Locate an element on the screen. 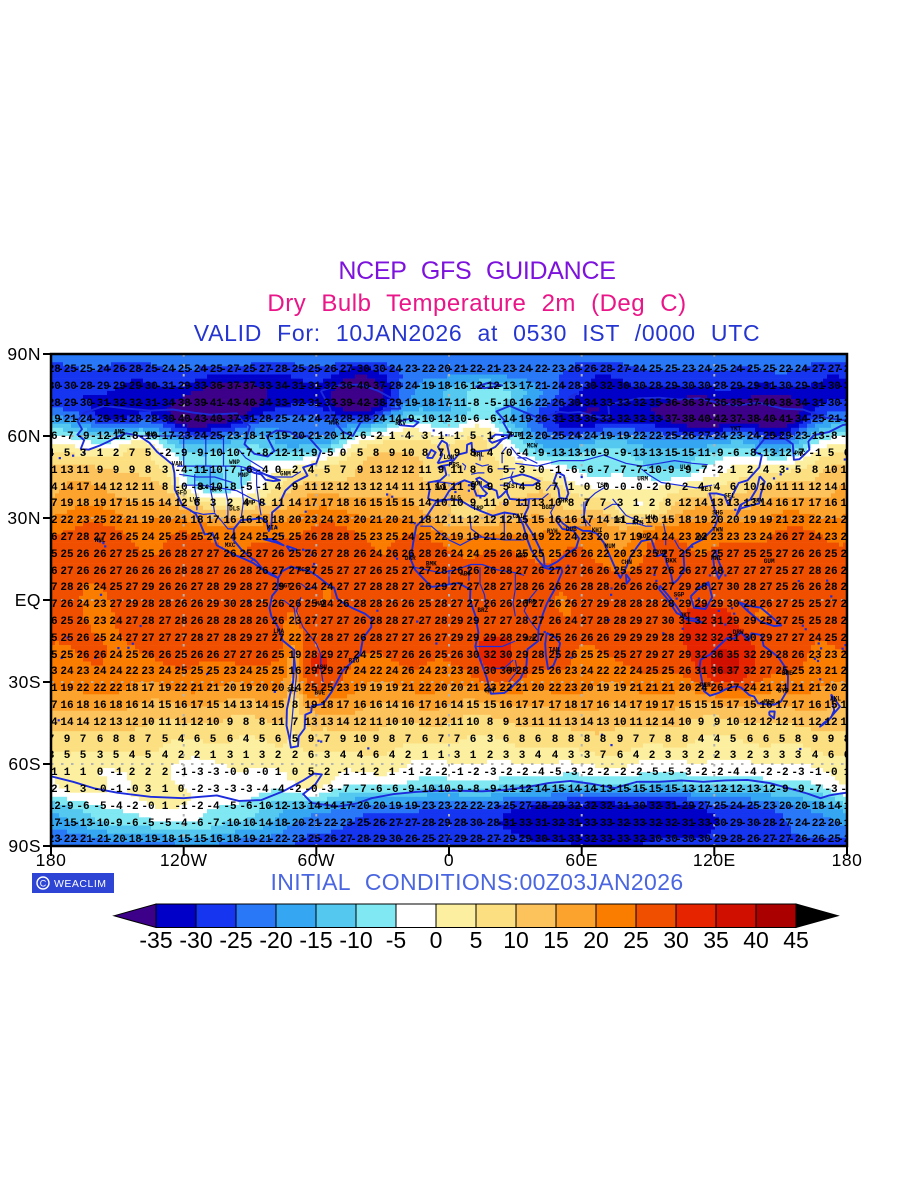  svg-text: -34 is located at coordinates (278, 387).